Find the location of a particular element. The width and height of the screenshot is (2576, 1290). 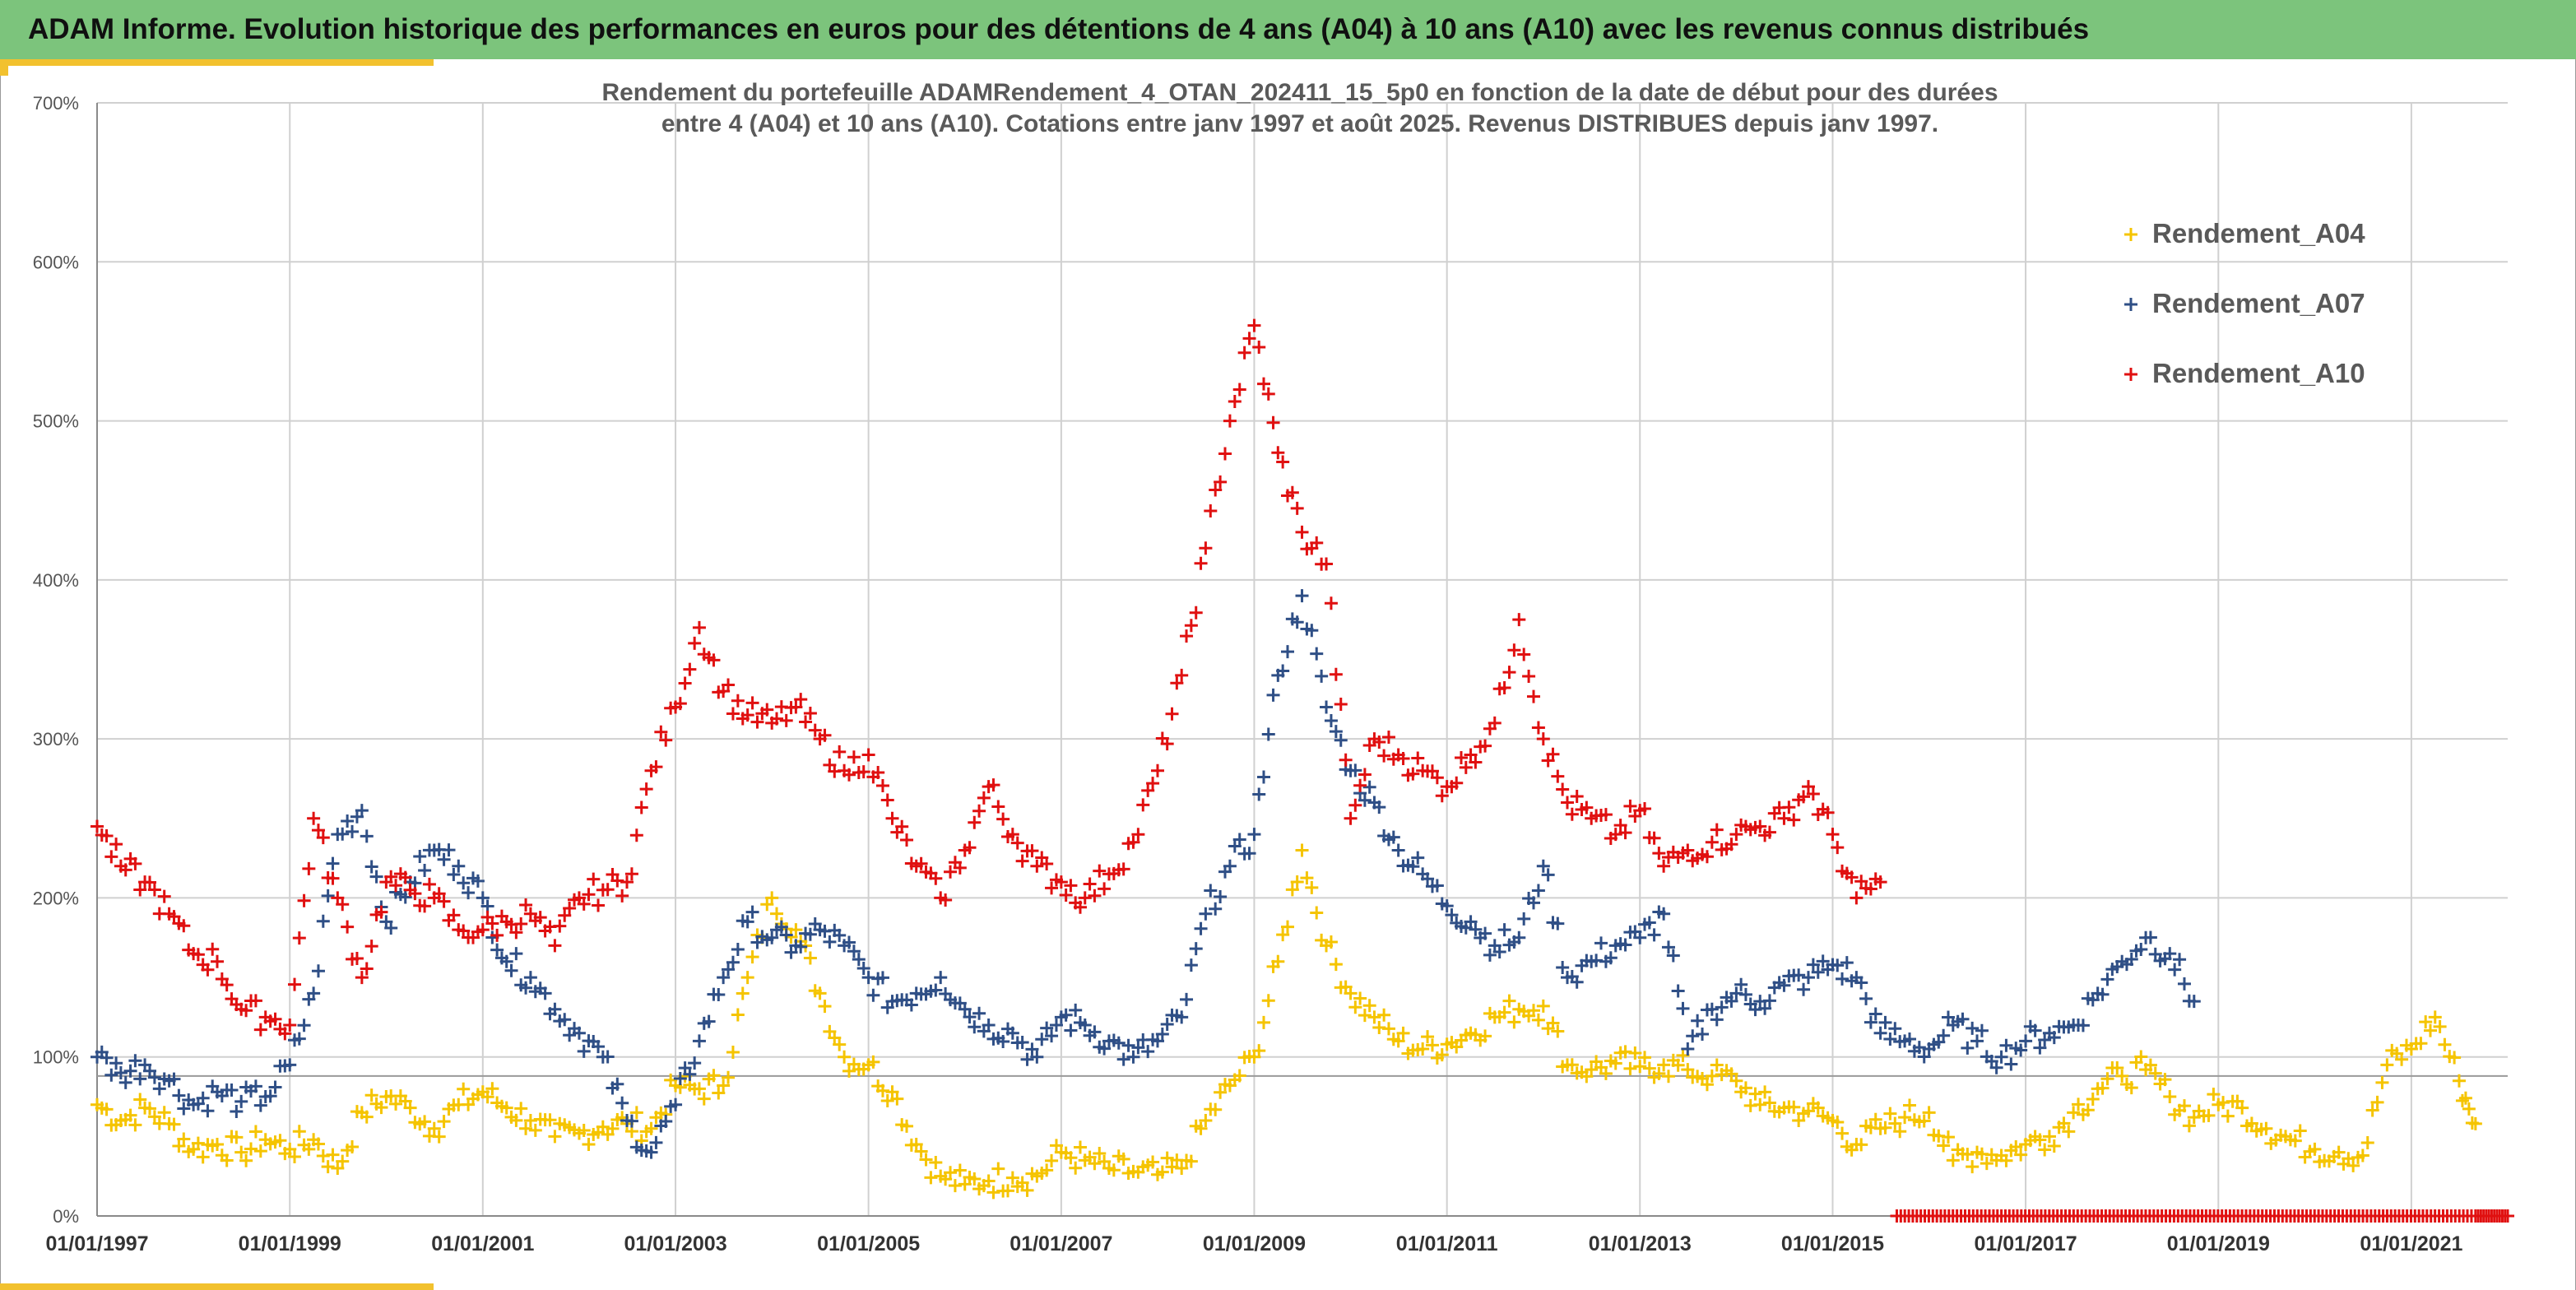

y-tick-label: 700% is located at coordinates (56, 103).